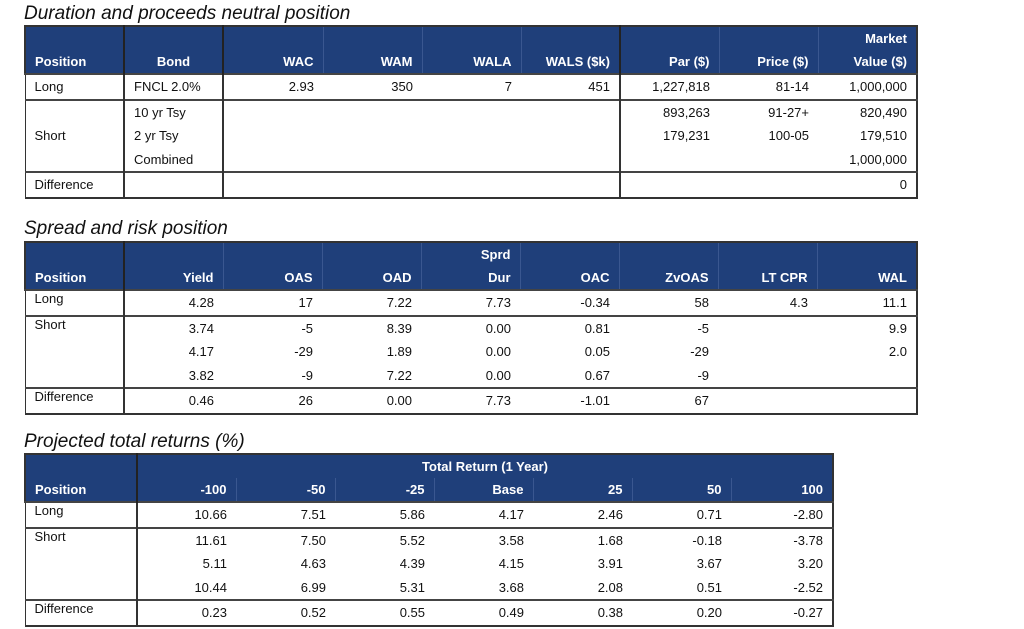 The width and height of the screenshot is (1024, 629). I want to click on table-cell: 0.00, so click(498, 375).